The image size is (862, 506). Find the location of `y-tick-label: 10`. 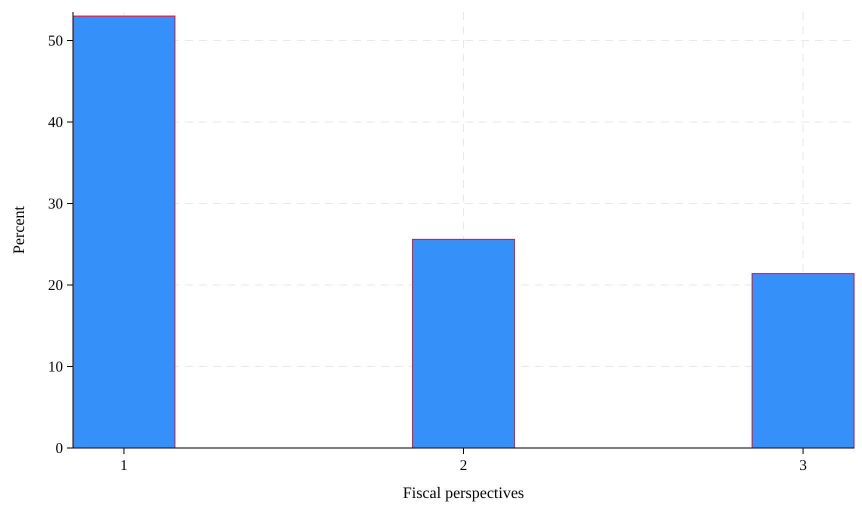

y-tick-label: 10 is located at coordinates (55, 368).